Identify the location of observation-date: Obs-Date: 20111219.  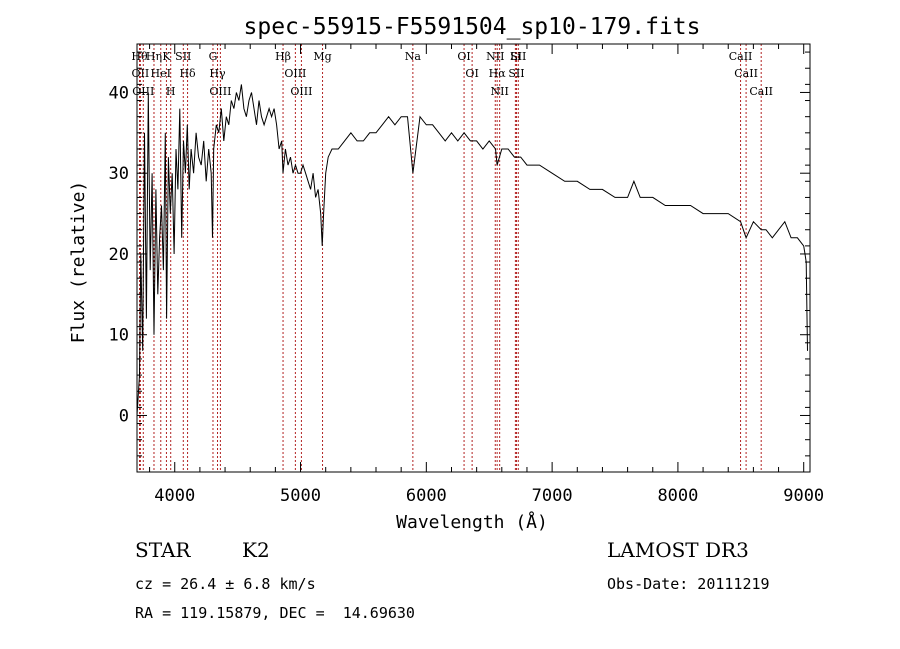
(688, 584).